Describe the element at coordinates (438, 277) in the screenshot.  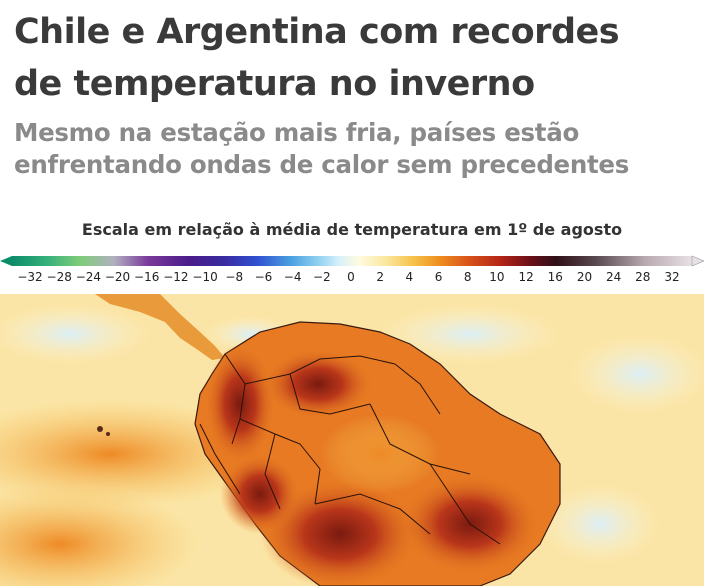
I see `scale-tick-label: 6` at that location.